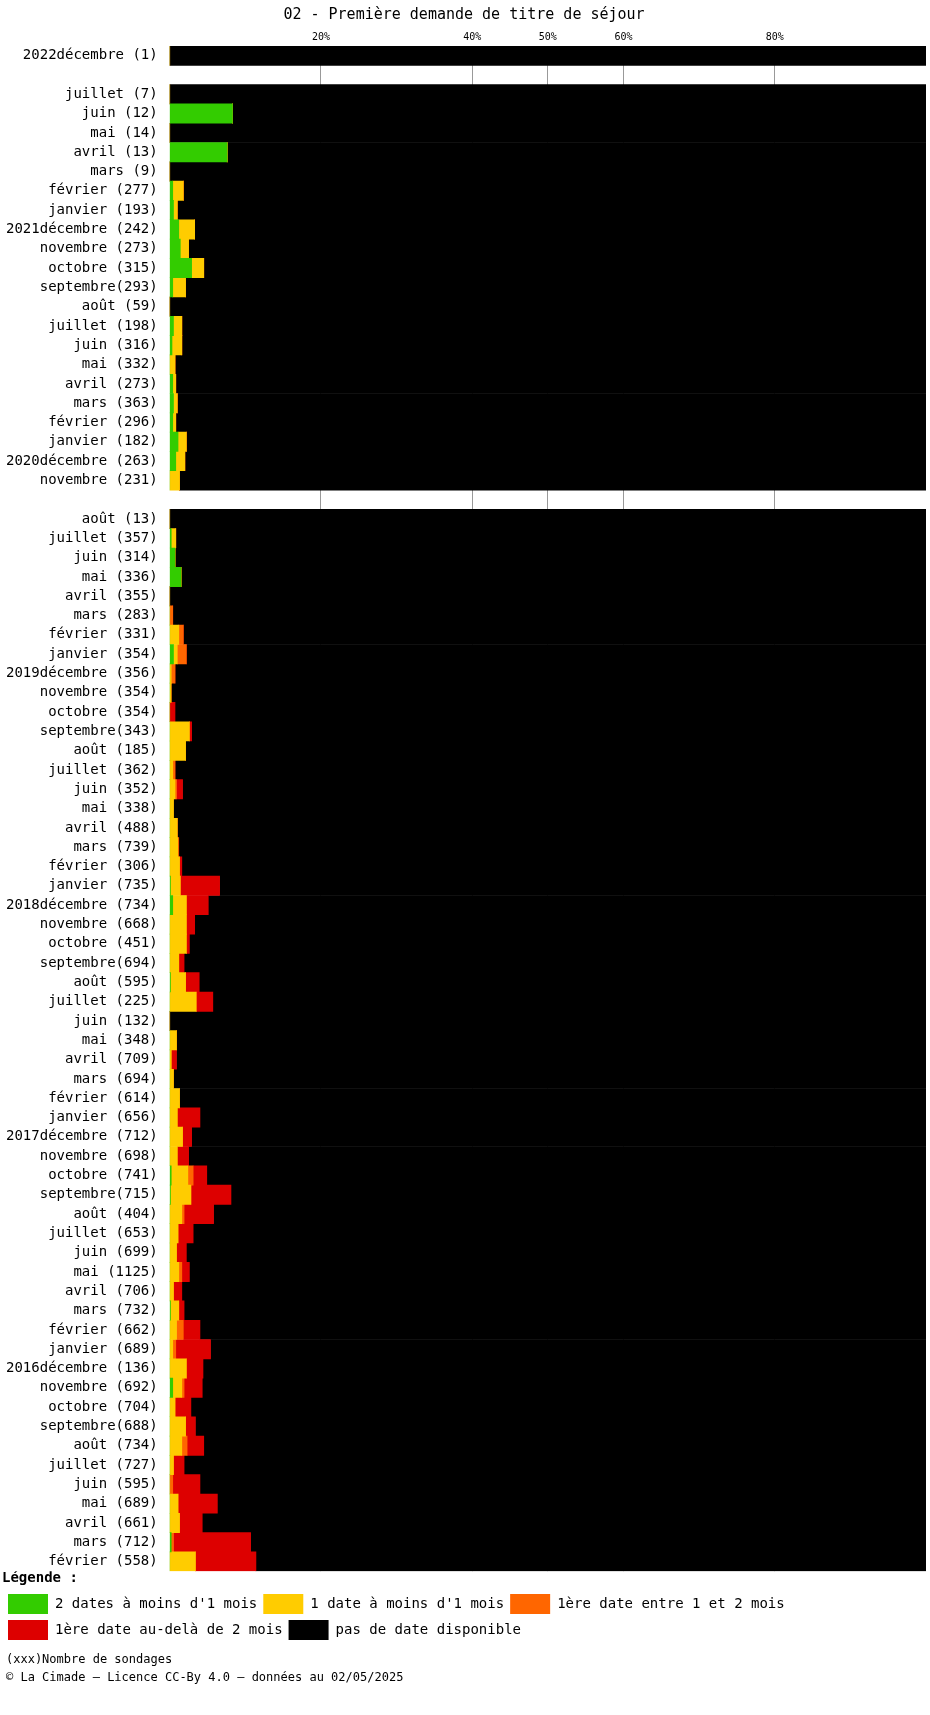 The image size is (930, 1715). What do you see at coordinates (111, 594) in the screenshot?
I see `y-tick-label: avril (355)` at bounding box center [111, 594].